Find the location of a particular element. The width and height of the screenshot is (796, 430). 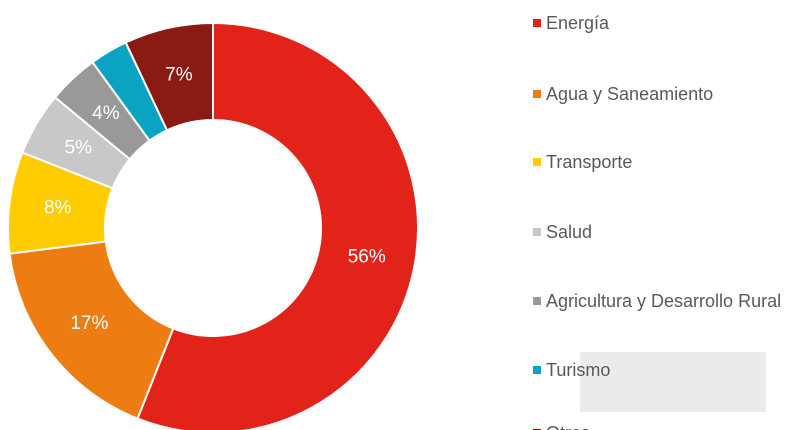

legend-label: Turismo is located at coordinates (578, 370).